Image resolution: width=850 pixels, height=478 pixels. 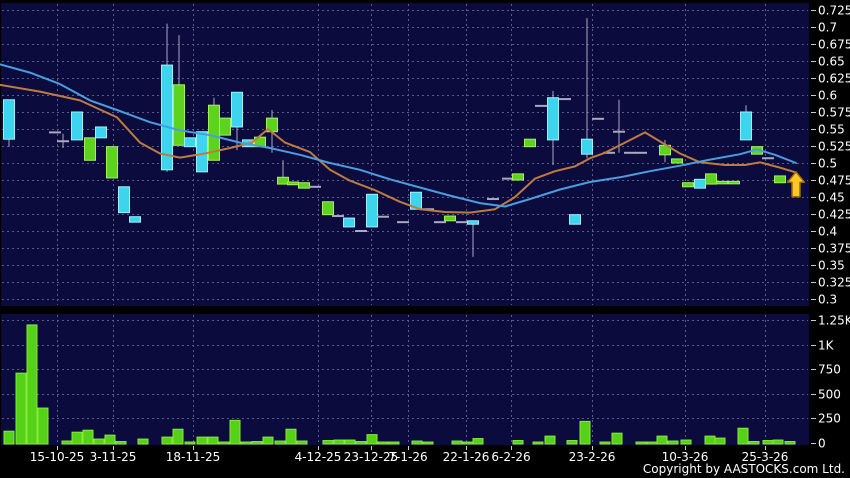 I want to click on price-axis-label: 0.525, so click(x=834, y=147).